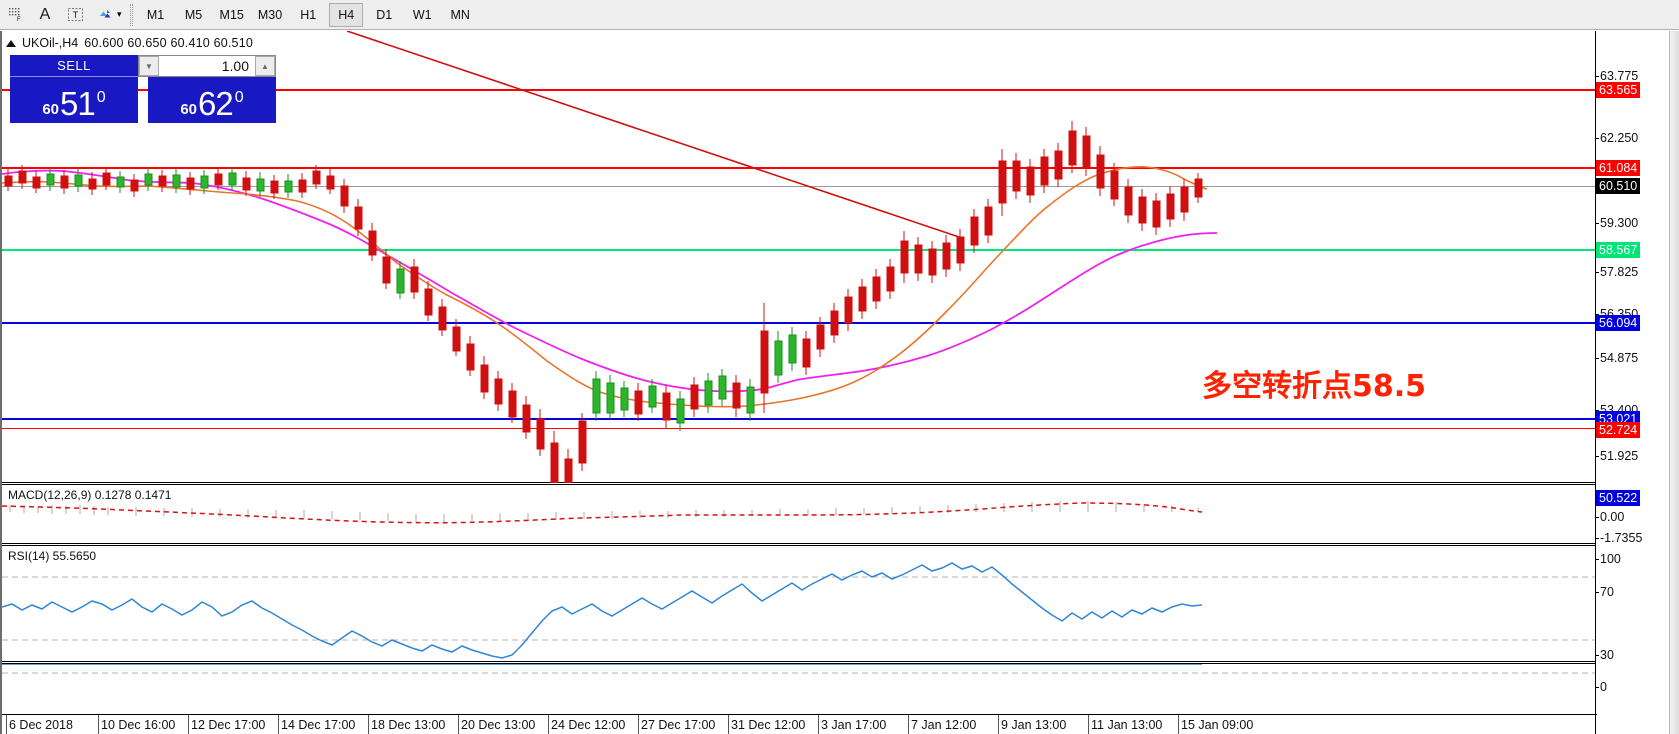  Describe the element at coordinates (498, 725) in the screenshot. I see `time-label-5: 20 Dec 13:00` at that location.